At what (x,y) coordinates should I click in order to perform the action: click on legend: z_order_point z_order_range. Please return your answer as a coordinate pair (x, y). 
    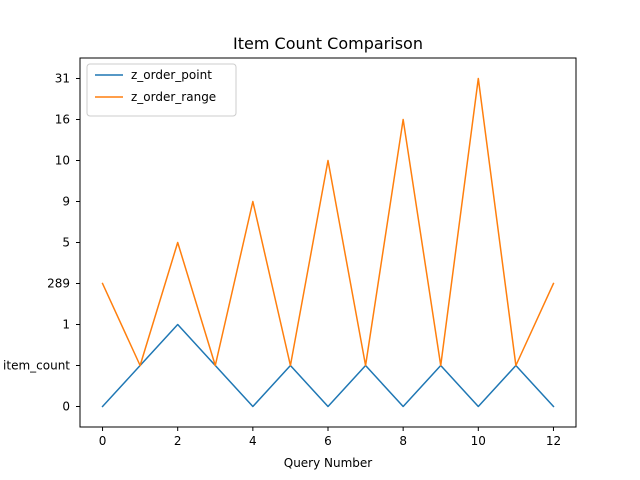
    Looking at the image, I should click on (161, 90).